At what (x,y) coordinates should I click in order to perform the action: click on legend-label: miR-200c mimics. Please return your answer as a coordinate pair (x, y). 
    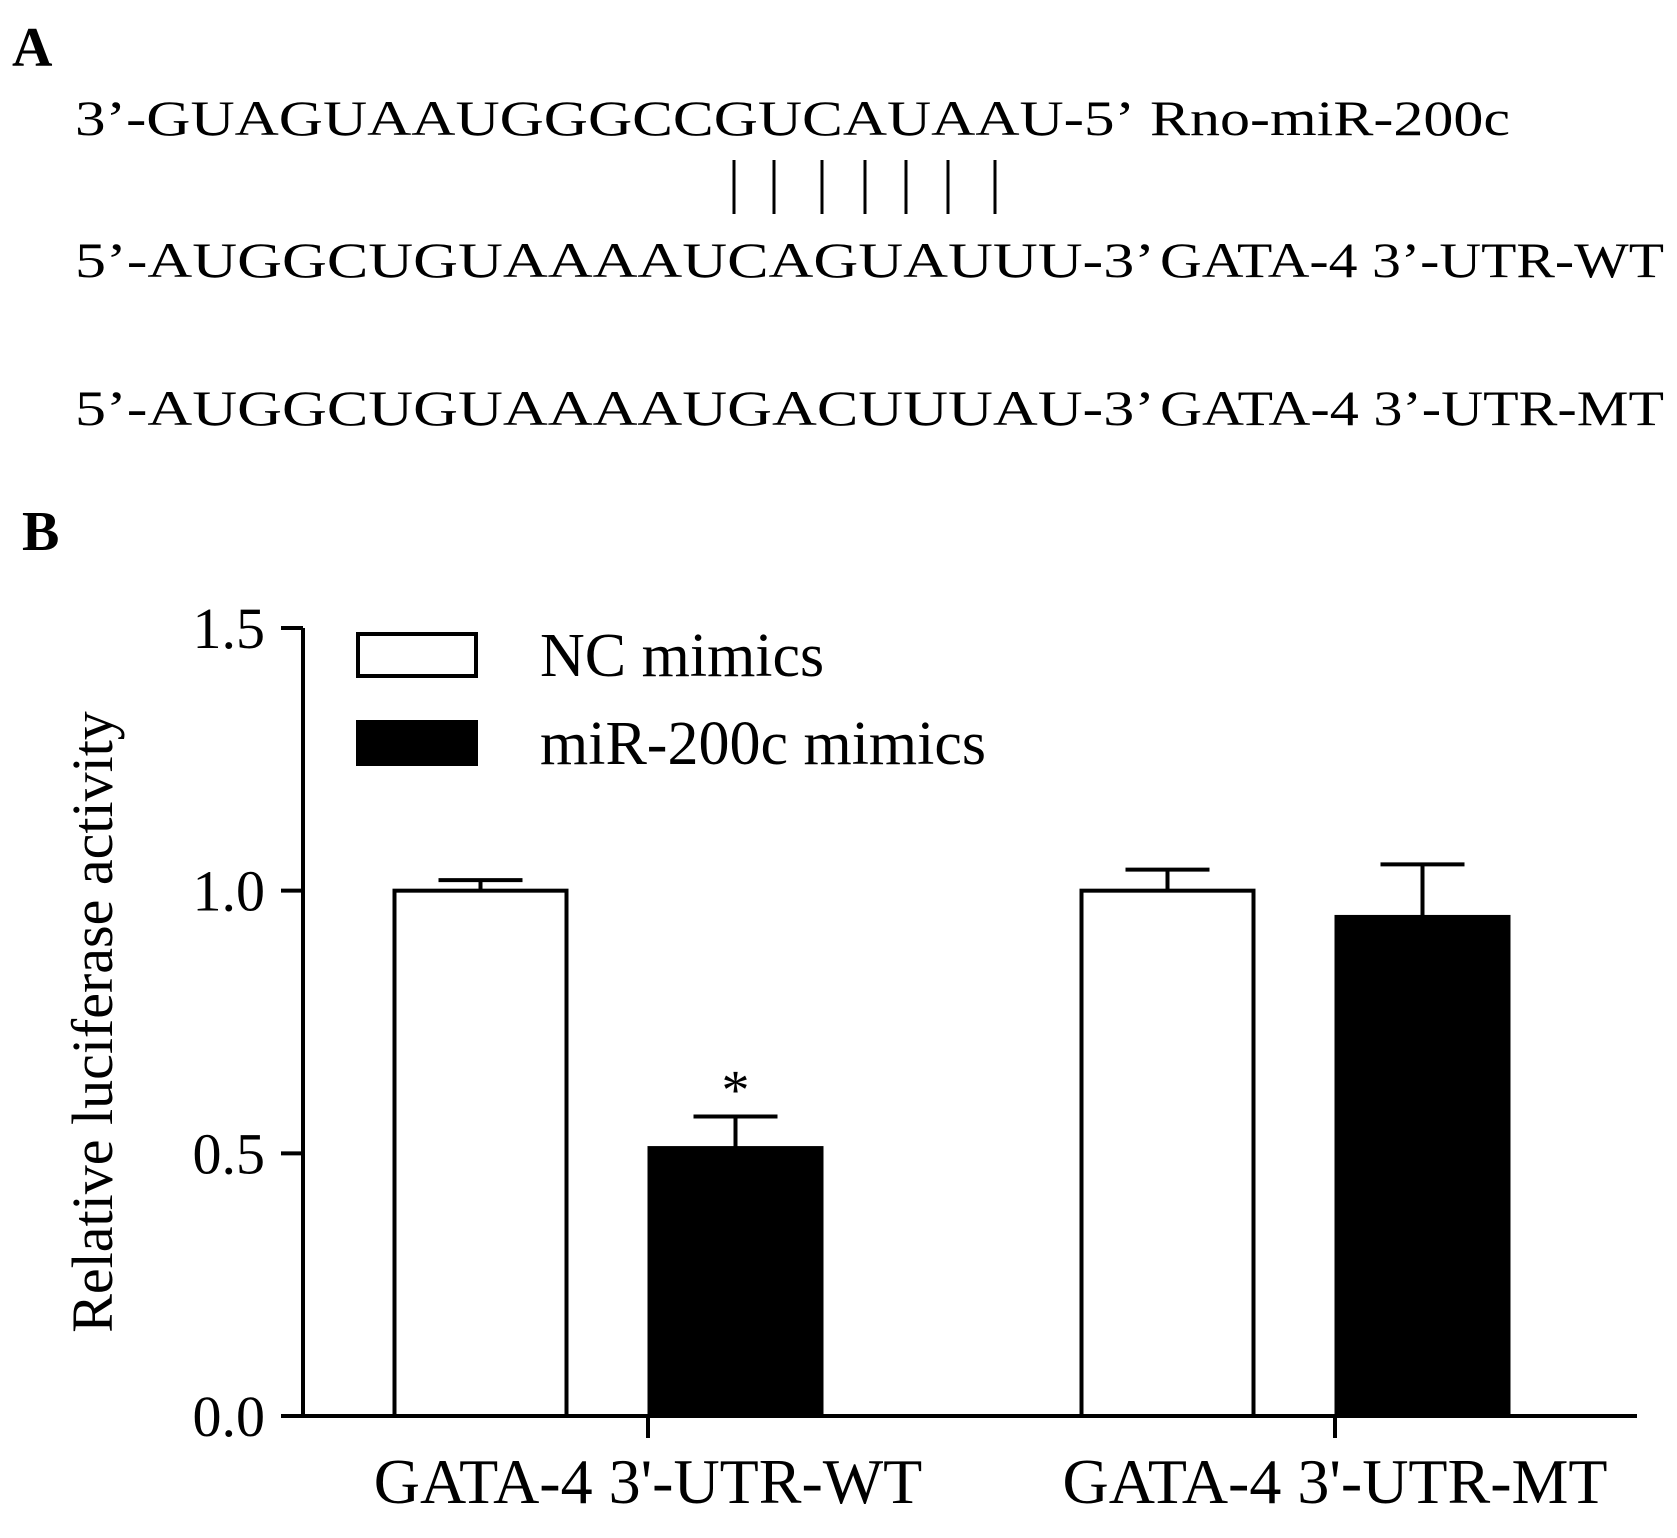
    Looking at the image, I should click on (763, 744).